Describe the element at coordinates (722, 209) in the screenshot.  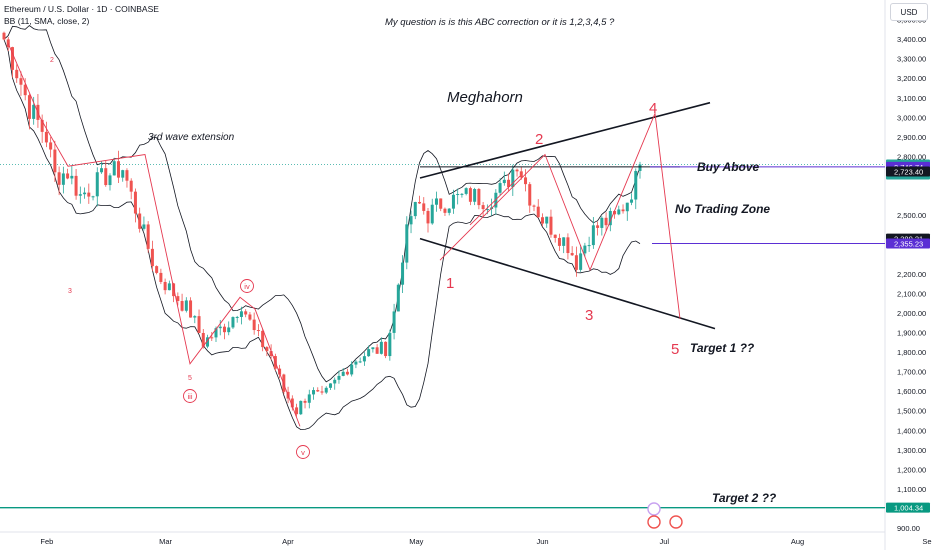
I see `no-trading-zone-label: No Trading Zone` at that location.